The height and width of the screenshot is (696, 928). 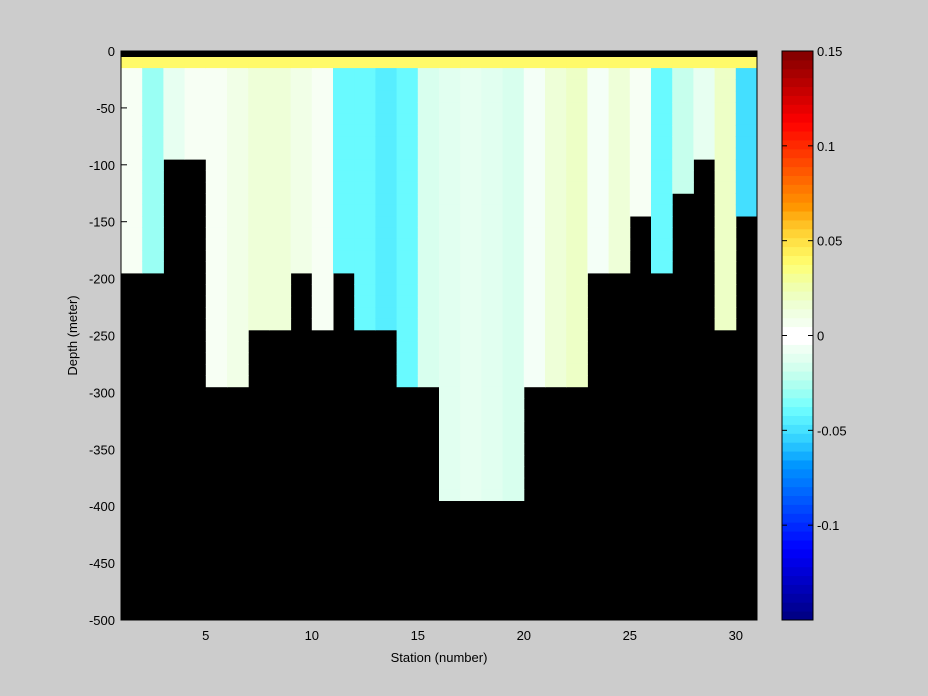 I want to click on colorbar-tick-label: 0.05, so click(x=829, y=241).